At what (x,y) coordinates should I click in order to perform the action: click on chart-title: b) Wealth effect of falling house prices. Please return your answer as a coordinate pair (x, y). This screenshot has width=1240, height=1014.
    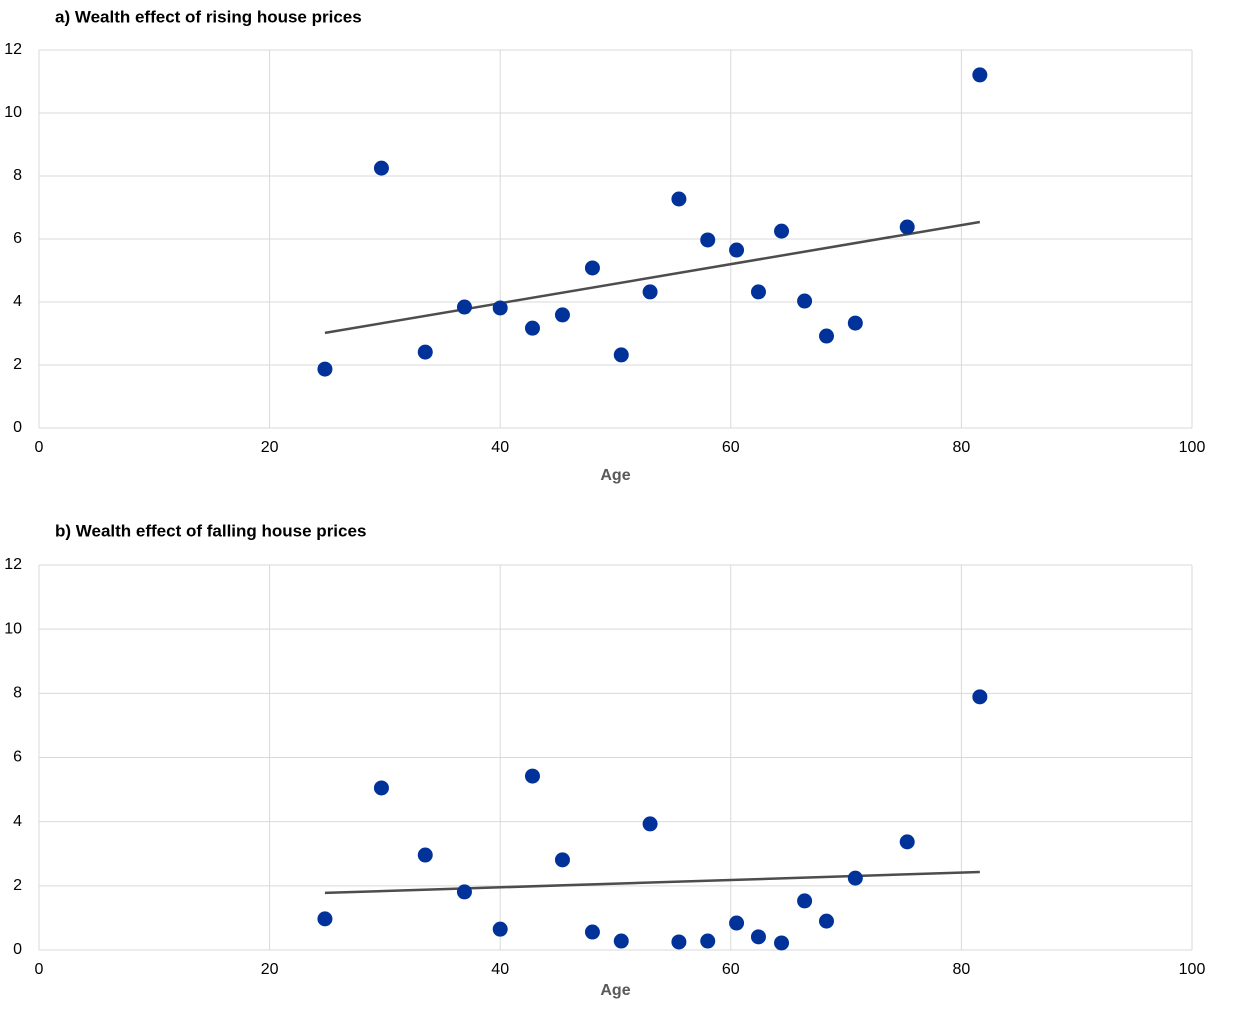
    Looking at the image, I should click on (210, 530).